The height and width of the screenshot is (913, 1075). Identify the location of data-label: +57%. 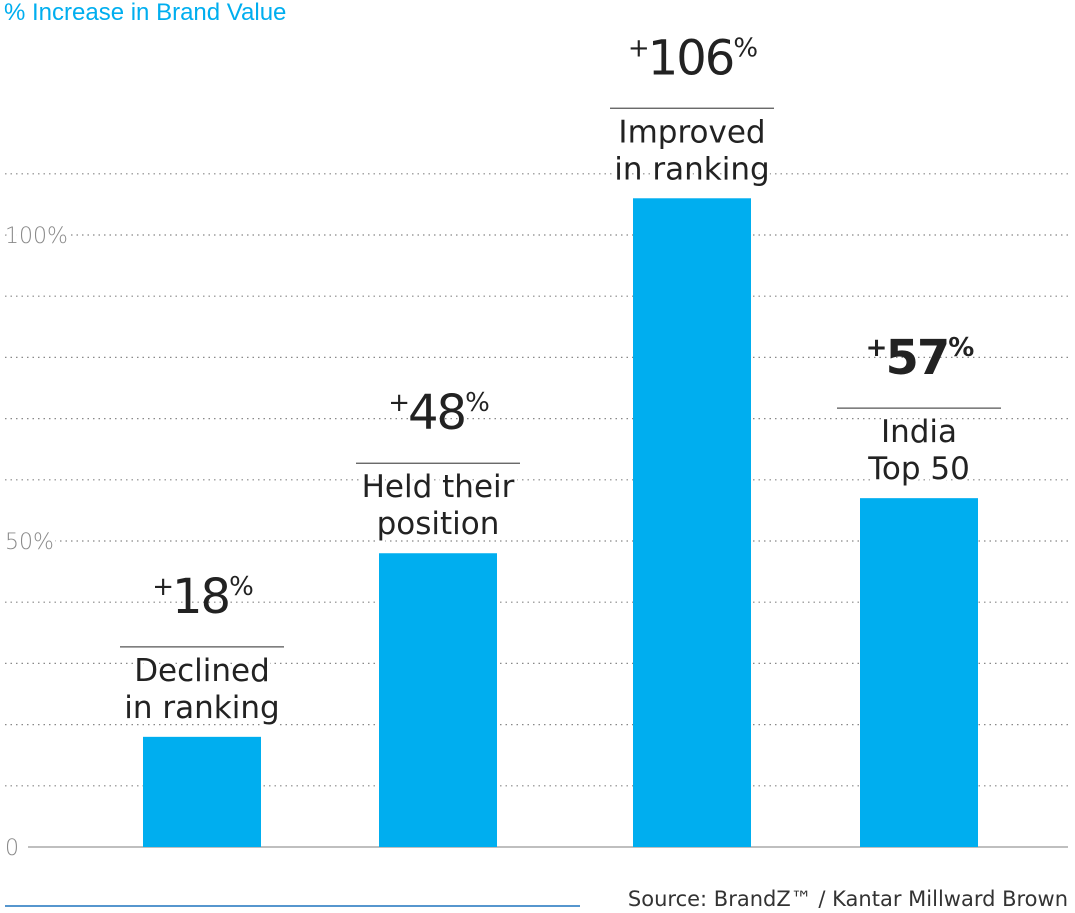
(920, 358).